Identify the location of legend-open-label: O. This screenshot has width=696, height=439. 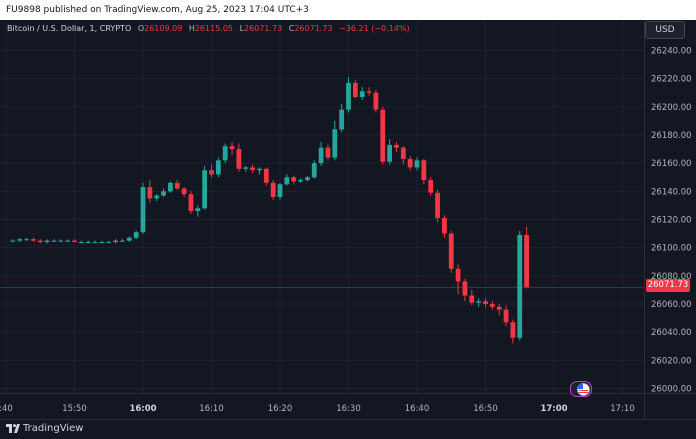
(141, 28).